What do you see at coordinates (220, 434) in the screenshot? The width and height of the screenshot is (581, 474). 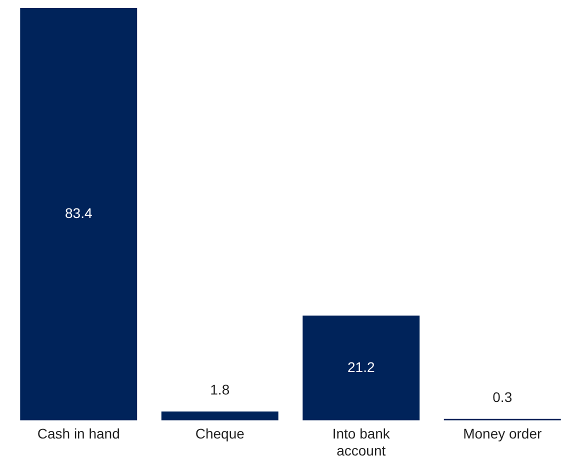 I see `x-tick-label: Cheque` at bounding box center [220, 434].